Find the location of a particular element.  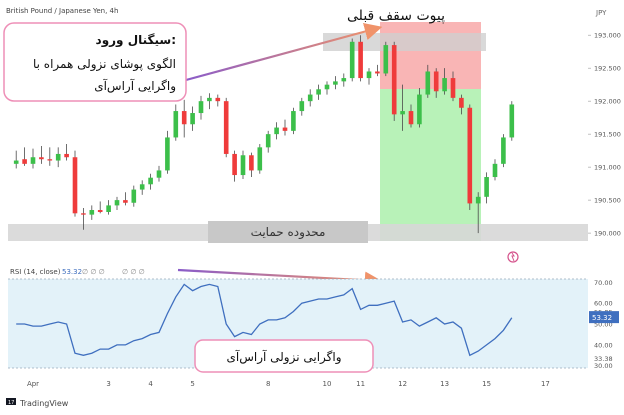

time-axis: Apr 3 4 5 8 10 11 12 13 15 17 is located at coordinates (288, 384).